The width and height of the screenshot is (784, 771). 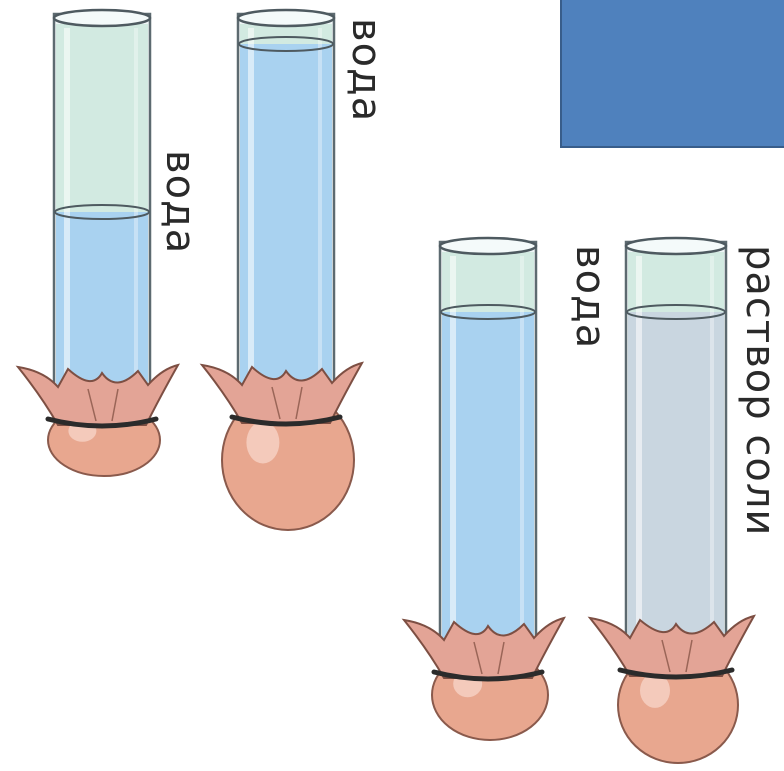 I want to click on tube-3-glass-shine, so click(x=453, y=447).